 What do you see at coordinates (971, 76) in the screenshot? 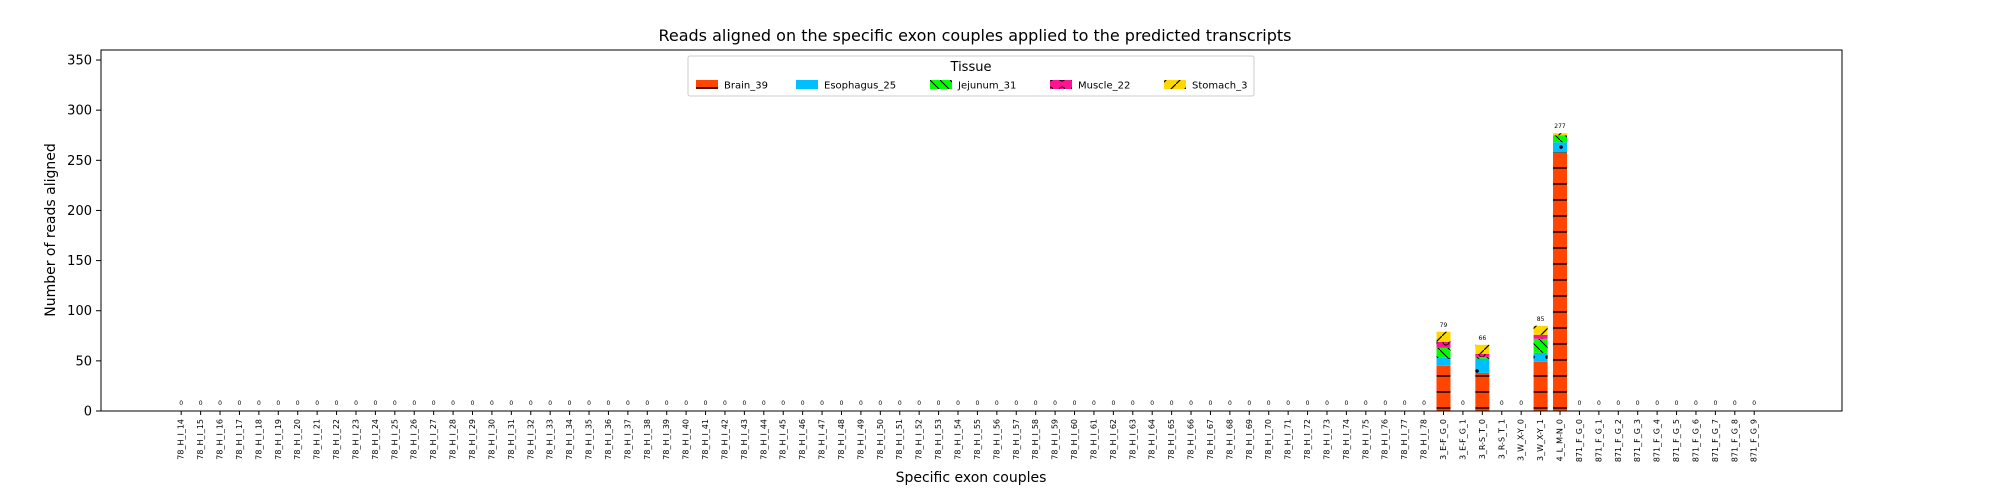
I see `legend-box` at bounding box center [971, 76].